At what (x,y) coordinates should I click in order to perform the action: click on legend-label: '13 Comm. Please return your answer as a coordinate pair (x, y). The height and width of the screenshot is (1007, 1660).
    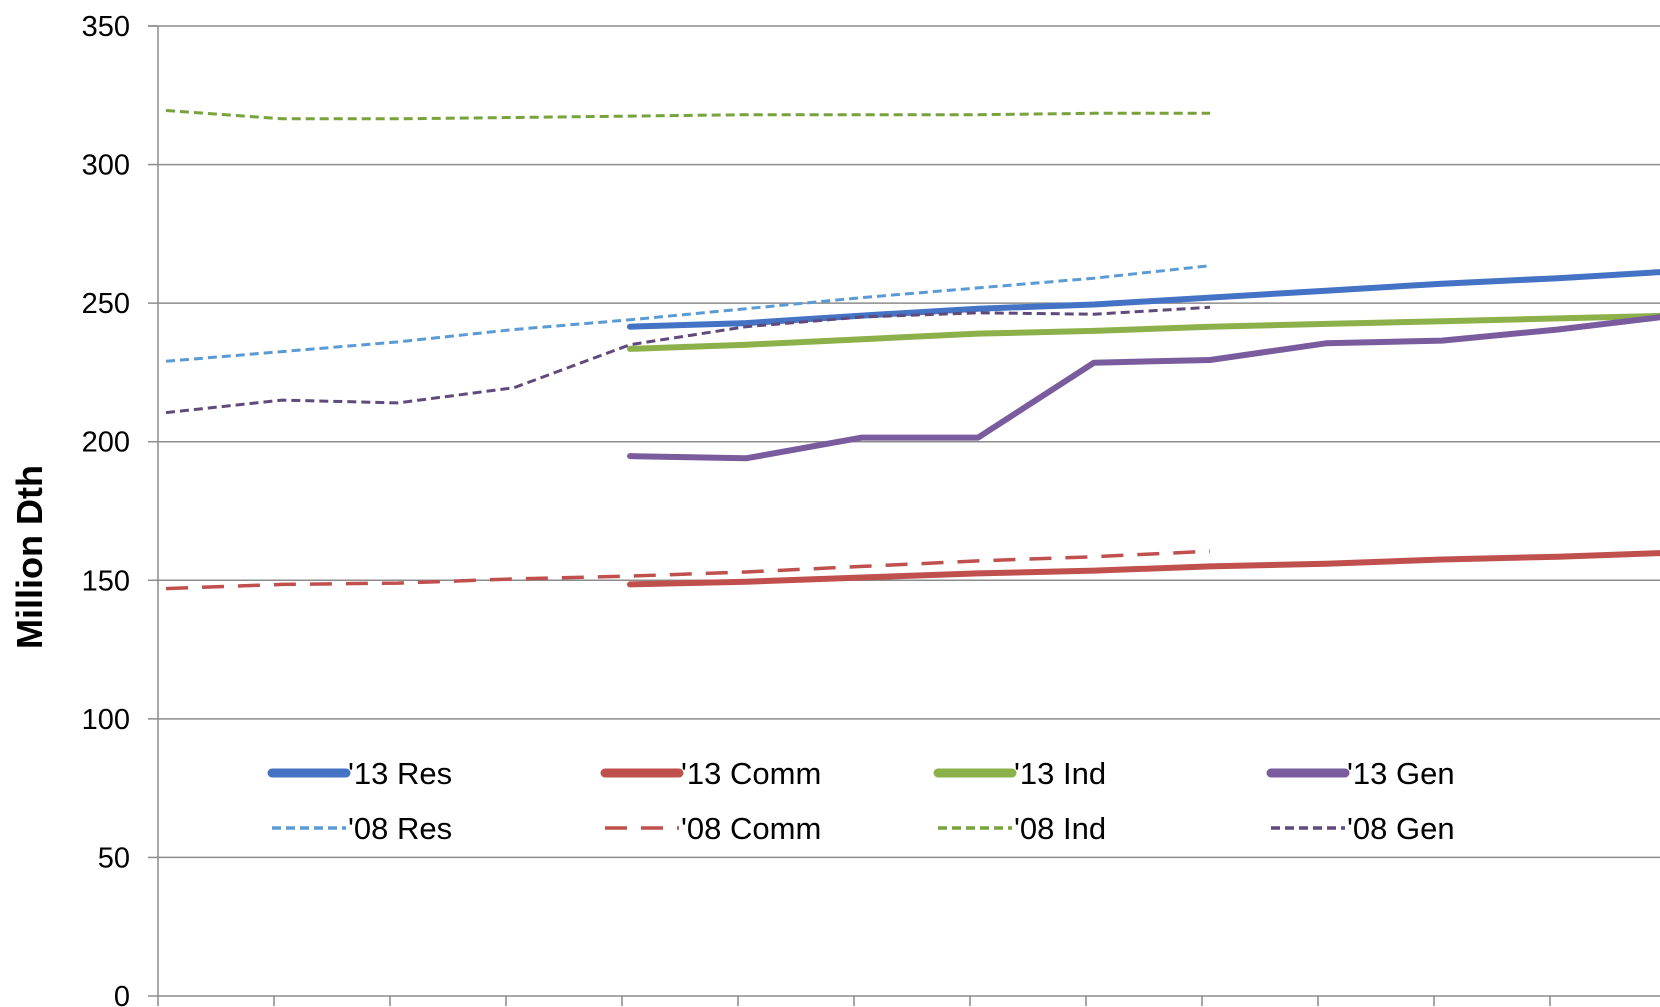
    Looking at the image, I should click on (751, 773).